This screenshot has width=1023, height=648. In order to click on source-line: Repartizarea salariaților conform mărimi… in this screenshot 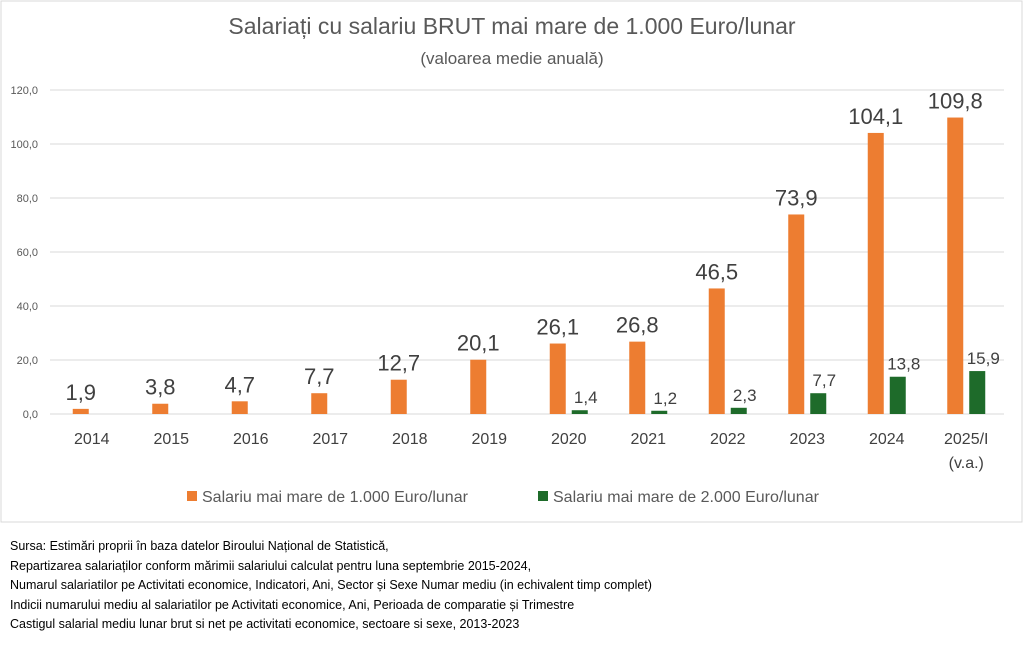, I will do `click(271, 565)`.